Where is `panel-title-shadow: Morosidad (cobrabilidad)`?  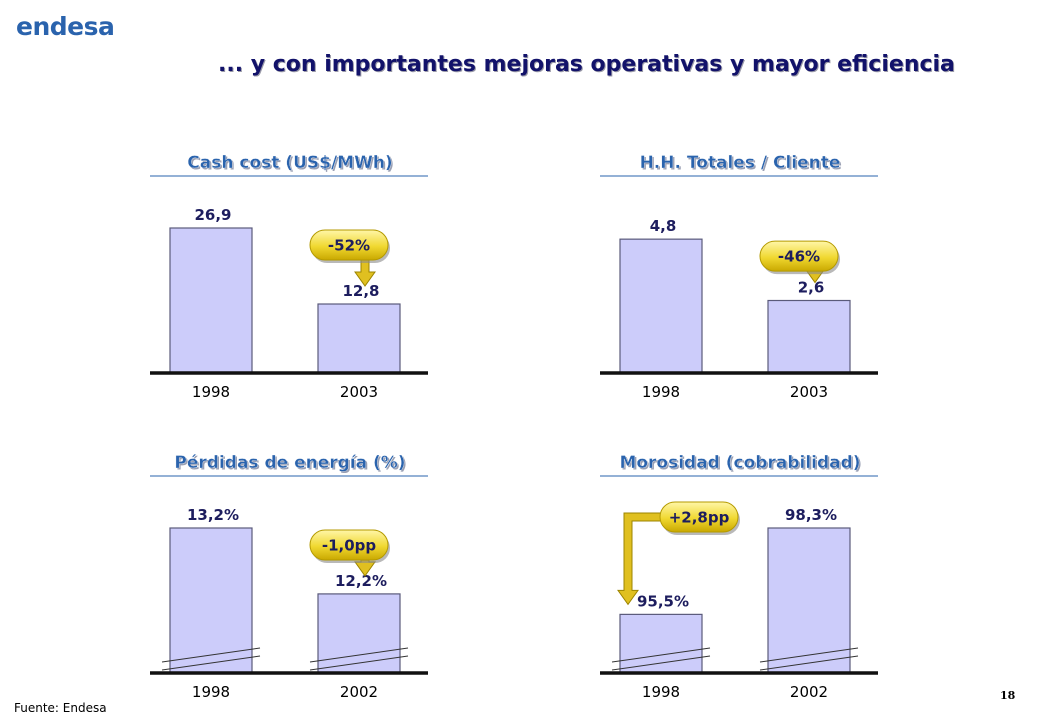 panel-title-shadow: Morosidad (cobrabilidad) is located at coordinates (741, 465).